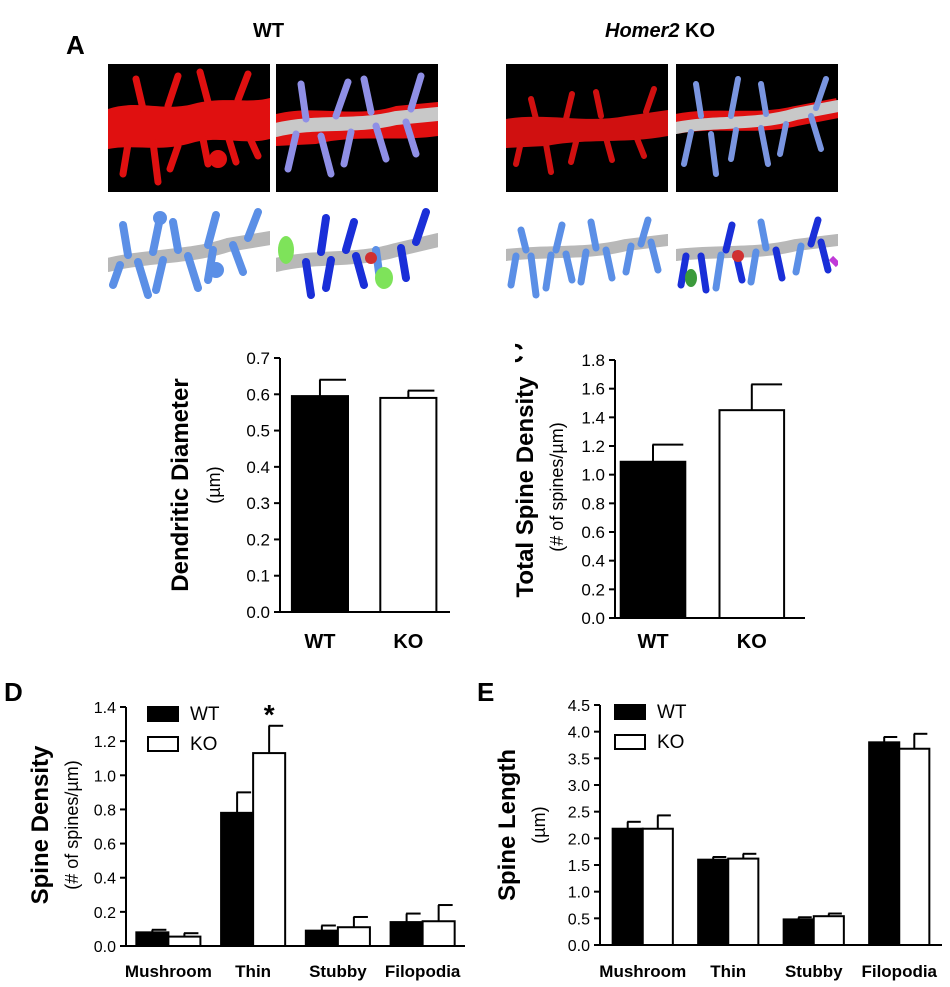 The image size is (950, 987). What do you see at coordinates (258, 576) in the screenshot?
I see `y-tick-label: 0.1` at bounding box center [258, 576].